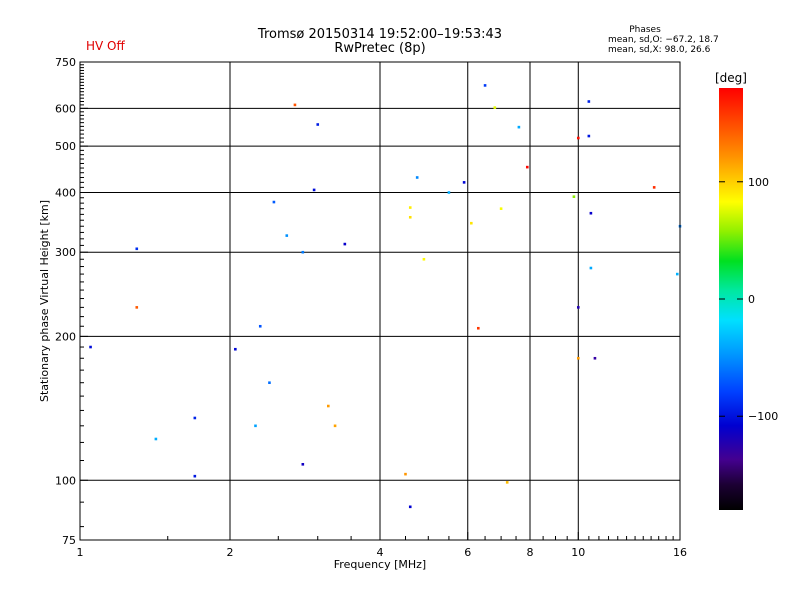 The height and width of the screenshot is (600, 800). I want to click on x-tick-label: 4, so click(380, 552).